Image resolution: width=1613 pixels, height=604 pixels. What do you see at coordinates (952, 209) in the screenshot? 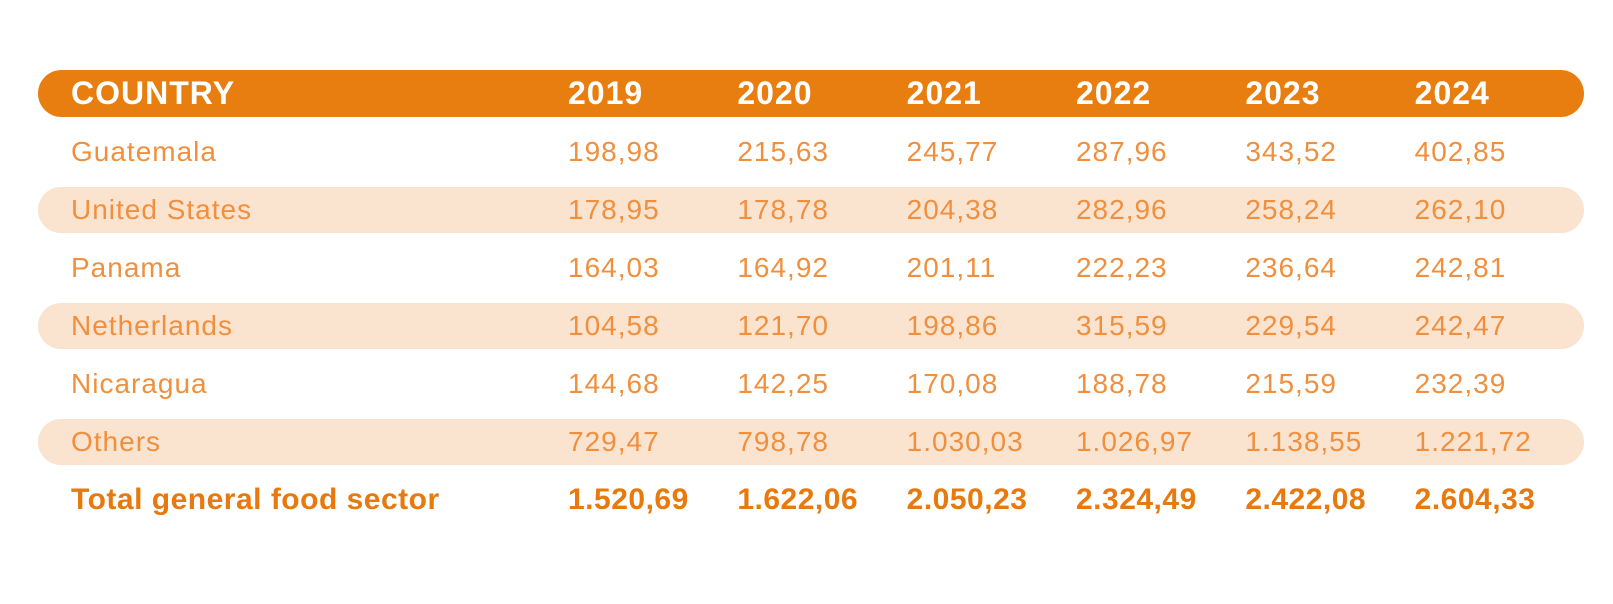
I see `value-cell: 204,38` at bounding box center [952, 209].